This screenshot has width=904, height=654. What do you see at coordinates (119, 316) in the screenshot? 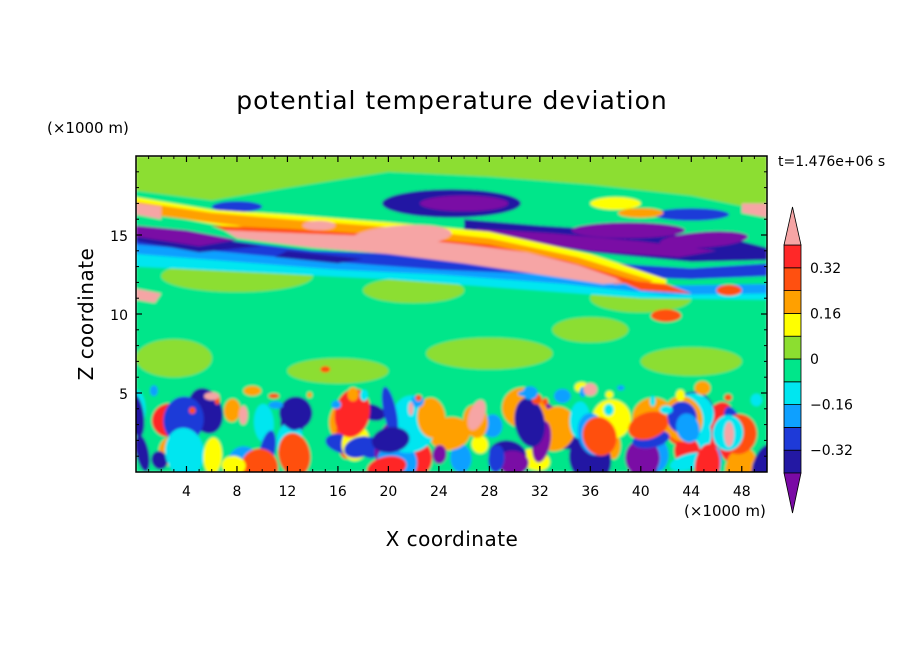
I see `y-tick-label: 10` at bounding box center [119, 316].